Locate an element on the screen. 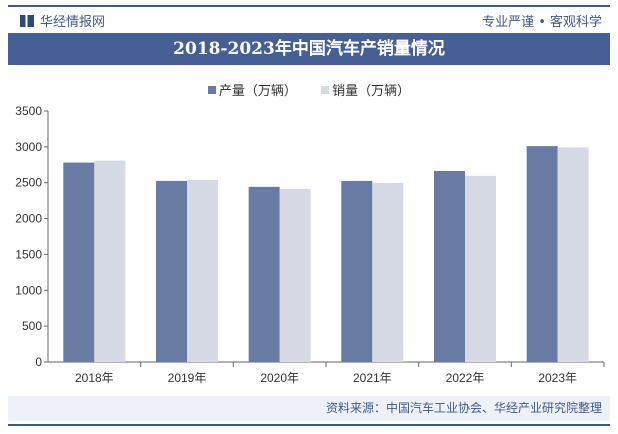  brand: 华经情报网 is located at coordinates (62, 20).